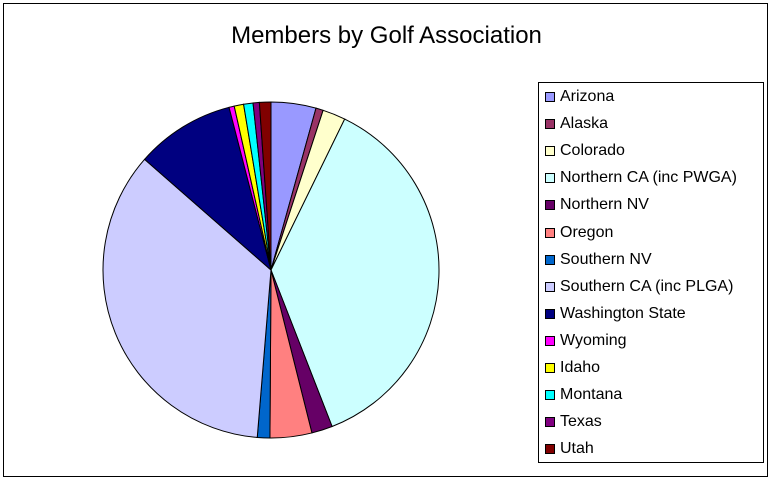 This screenshot has height=482, width=773. I want to click on legend-item: Texas, so click(573, 422).